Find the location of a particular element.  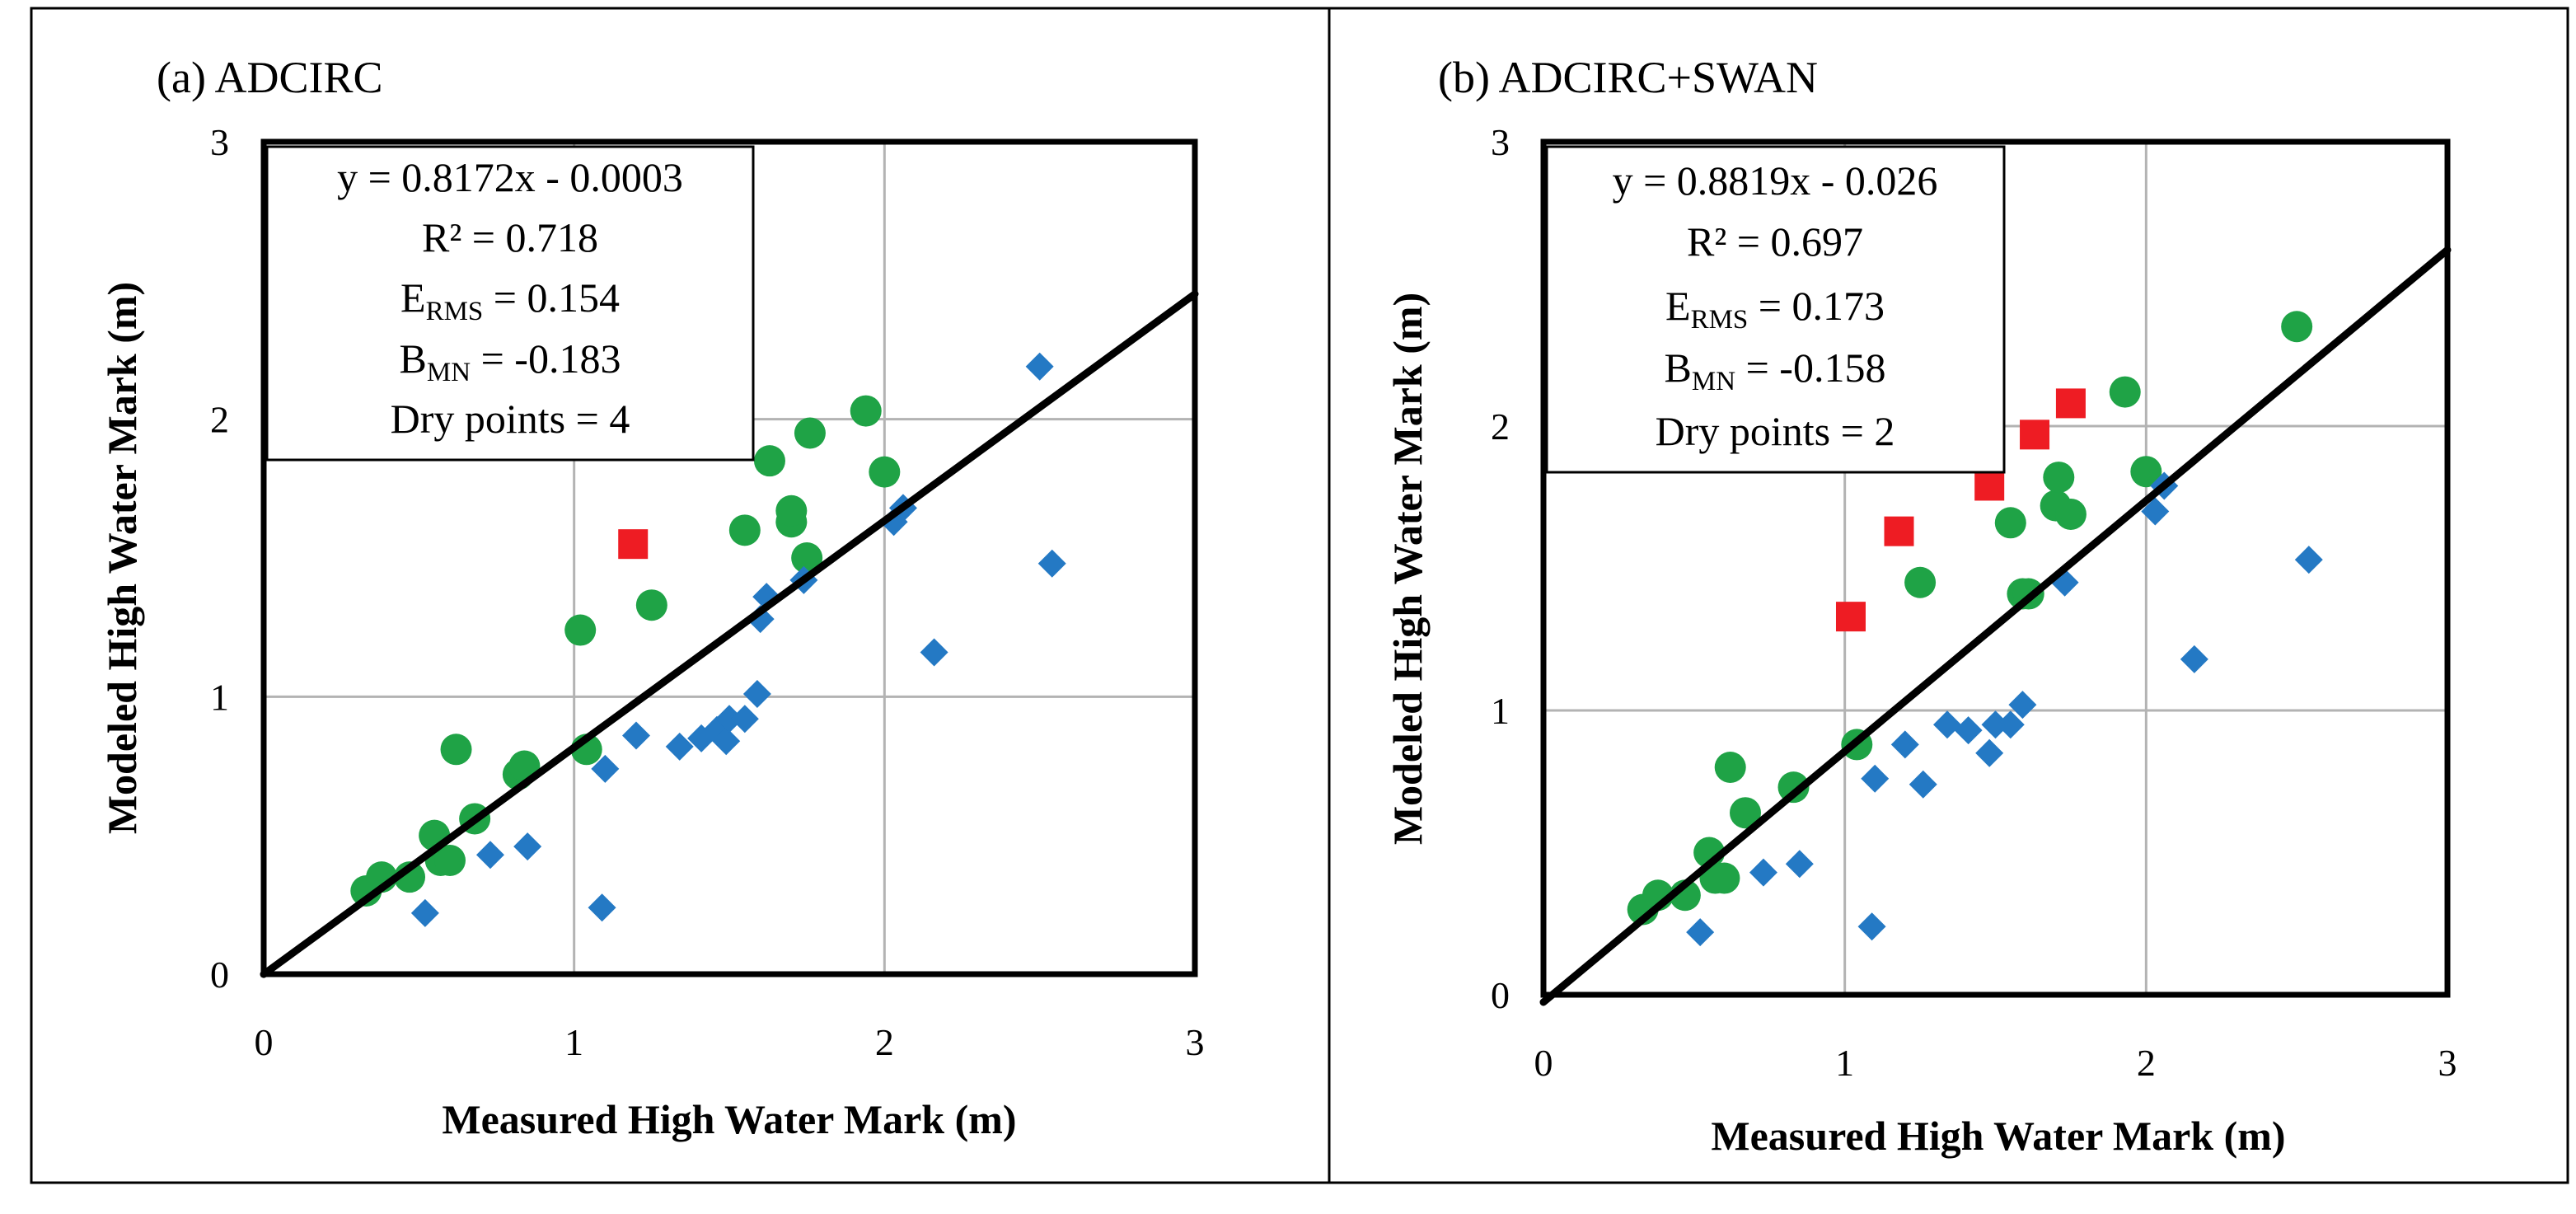

panel-b-erms-value: = 0.173 is located at coordinates (1816, 306).